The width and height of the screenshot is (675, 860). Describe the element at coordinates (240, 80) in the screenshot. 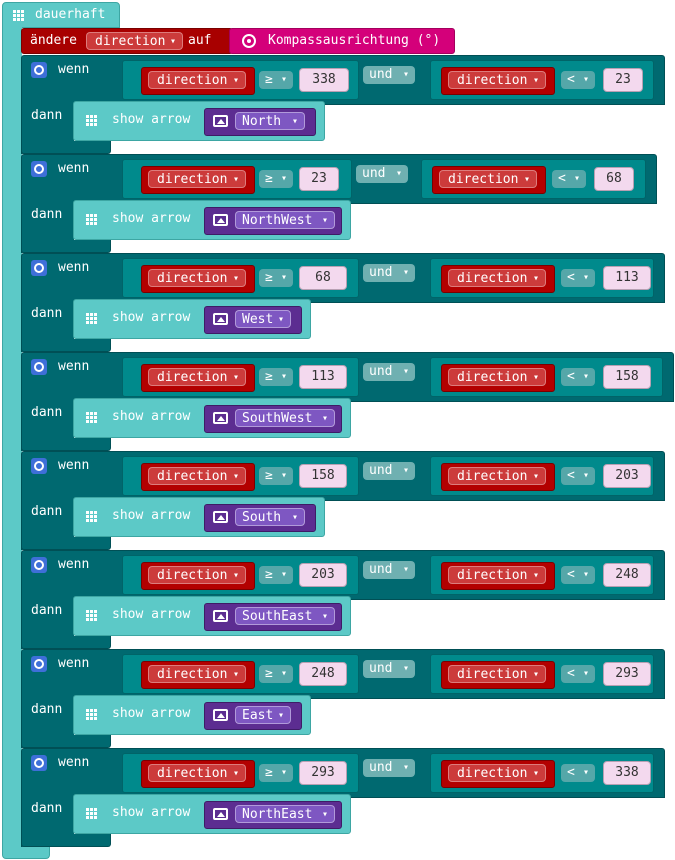

I see `compare-low-block: direction ▾ ≥ ▾ 338` at that location.